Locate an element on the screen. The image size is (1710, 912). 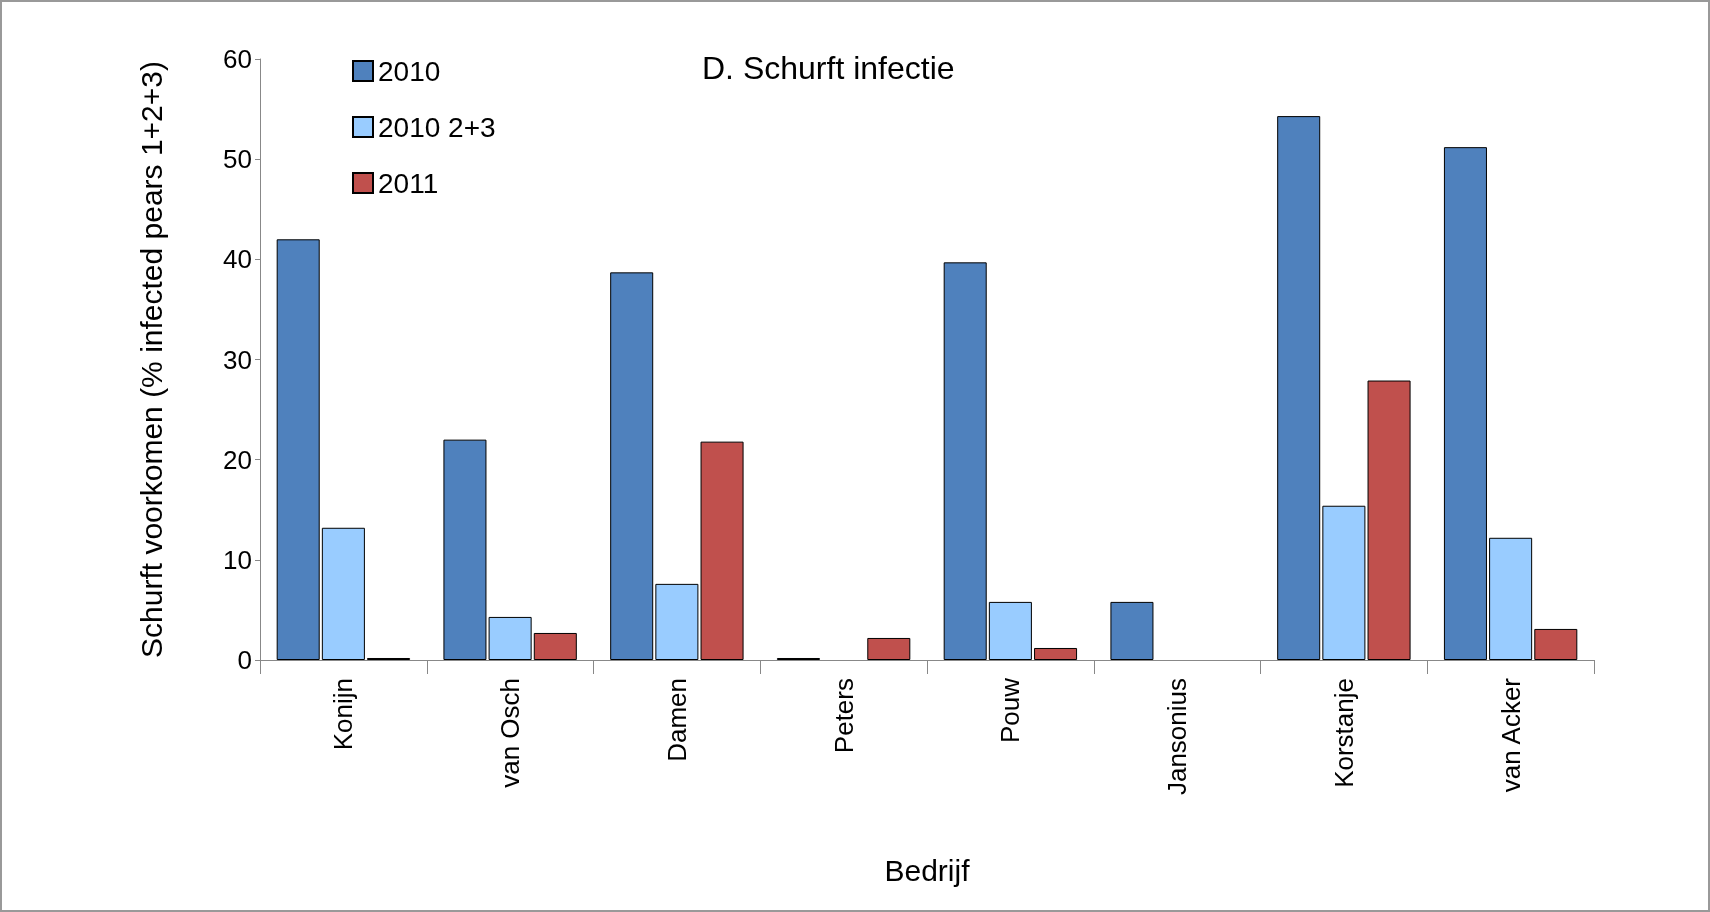
y-tick-label: 60 is located at coordinates (237, 59).